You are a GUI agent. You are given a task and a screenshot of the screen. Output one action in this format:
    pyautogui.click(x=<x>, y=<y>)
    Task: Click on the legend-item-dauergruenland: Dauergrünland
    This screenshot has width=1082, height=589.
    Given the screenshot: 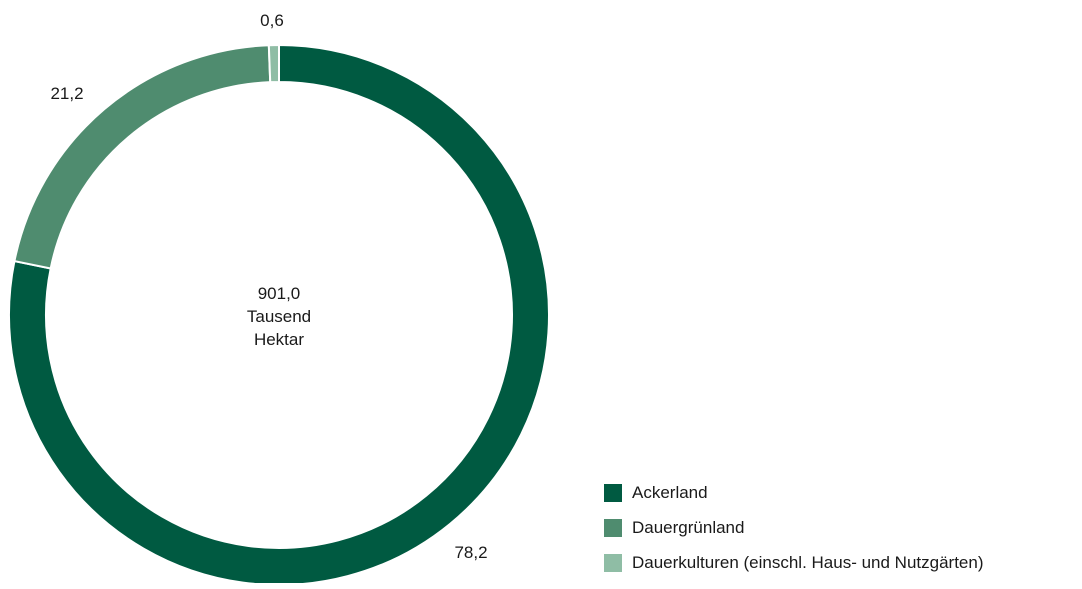 What is the action you would take?
    pyautogui.click(x=794, y=527)
    